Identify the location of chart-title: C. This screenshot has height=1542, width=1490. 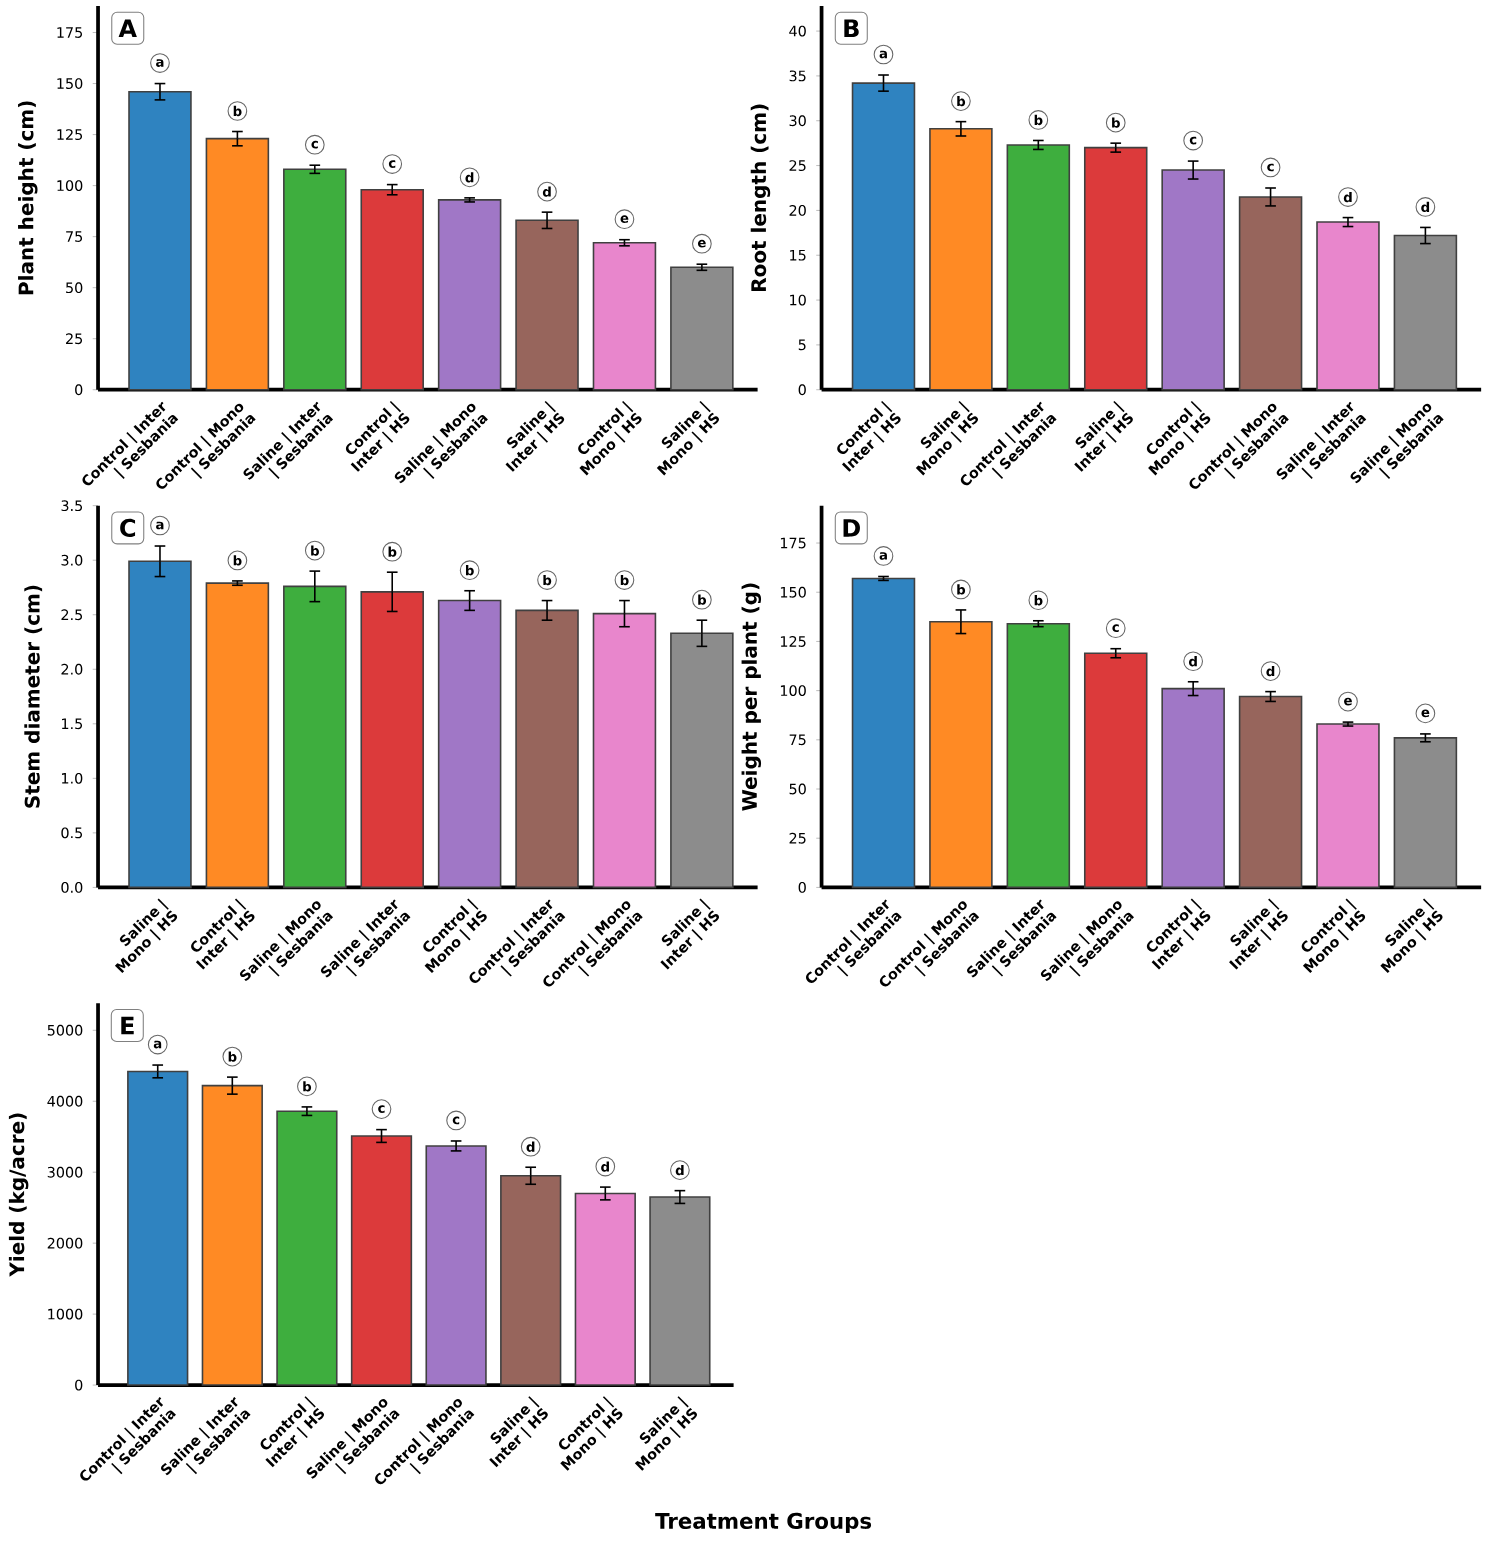
(128, 527).